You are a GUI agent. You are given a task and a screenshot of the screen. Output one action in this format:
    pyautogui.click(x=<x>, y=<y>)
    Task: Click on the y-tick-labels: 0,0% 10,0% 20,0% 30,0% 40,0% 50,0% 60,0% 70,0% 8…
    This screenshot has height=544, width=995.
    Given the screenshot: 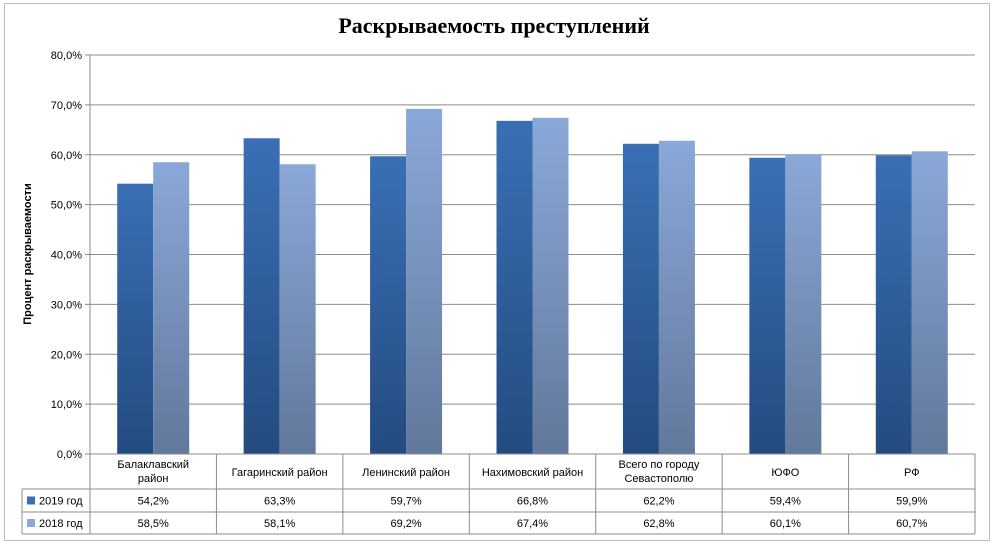 What is the action you would take?
    pyautogui.click(x=66, y=255)
    